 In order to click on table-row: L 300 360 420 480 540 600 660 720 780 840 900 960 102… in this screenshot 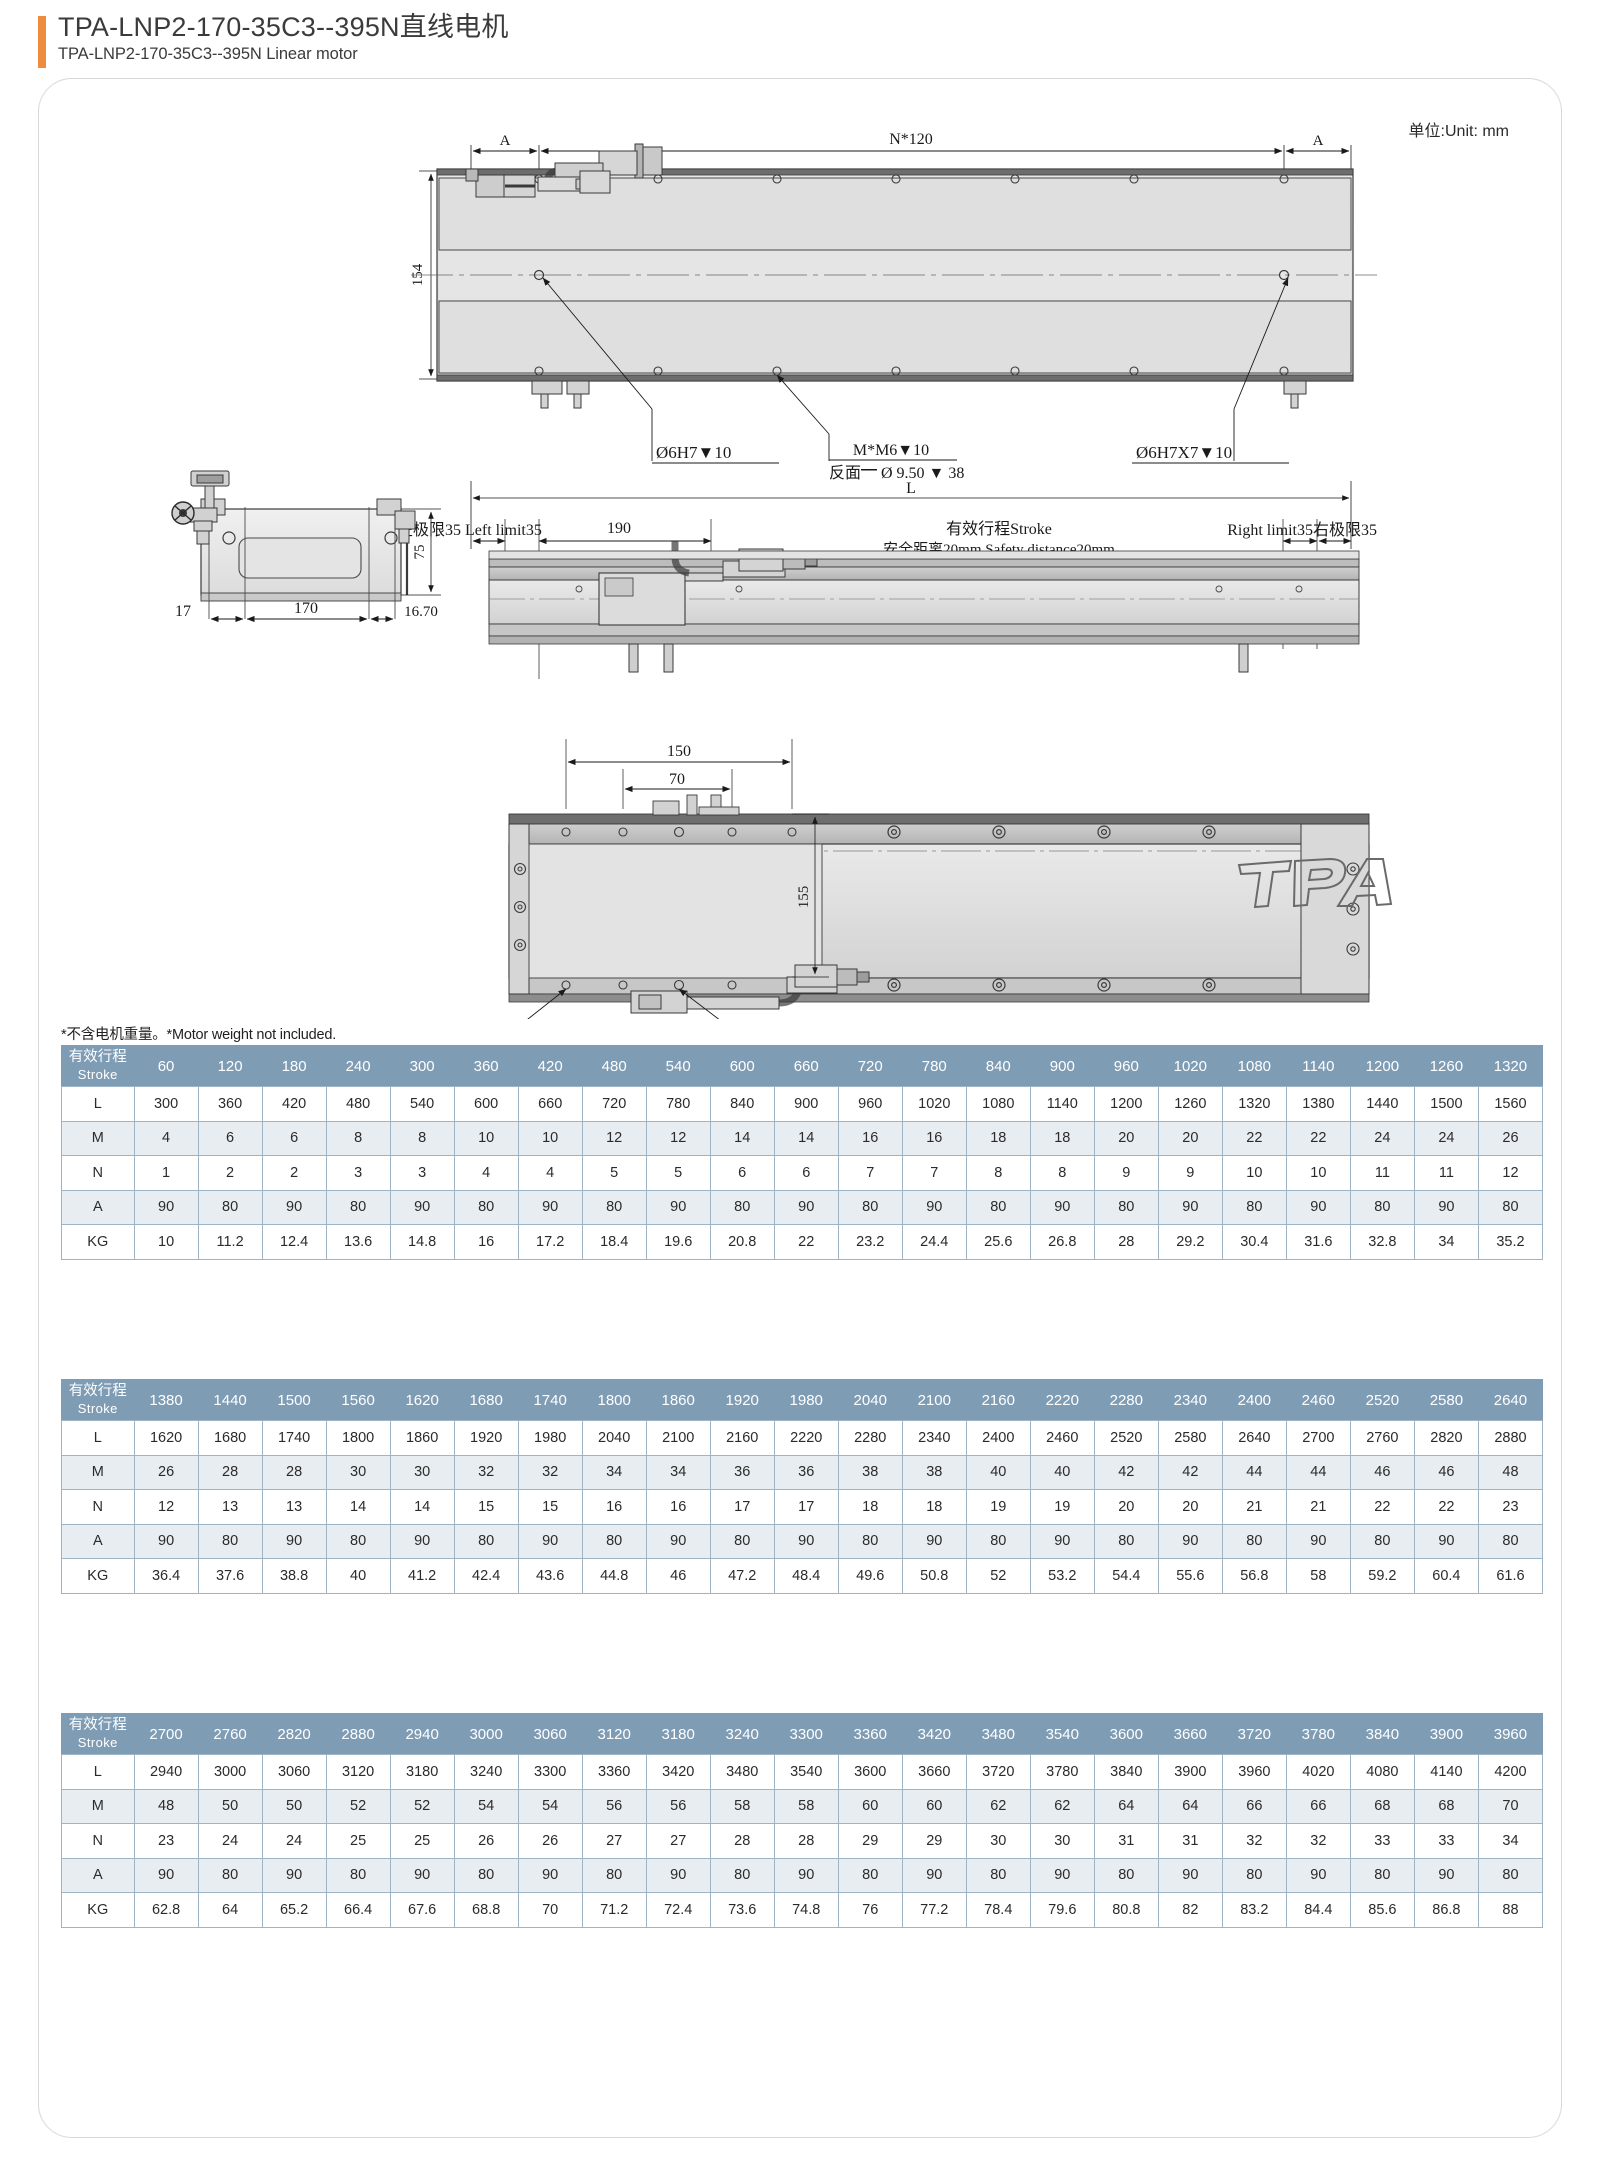, I will do `click(802, 1104)`.